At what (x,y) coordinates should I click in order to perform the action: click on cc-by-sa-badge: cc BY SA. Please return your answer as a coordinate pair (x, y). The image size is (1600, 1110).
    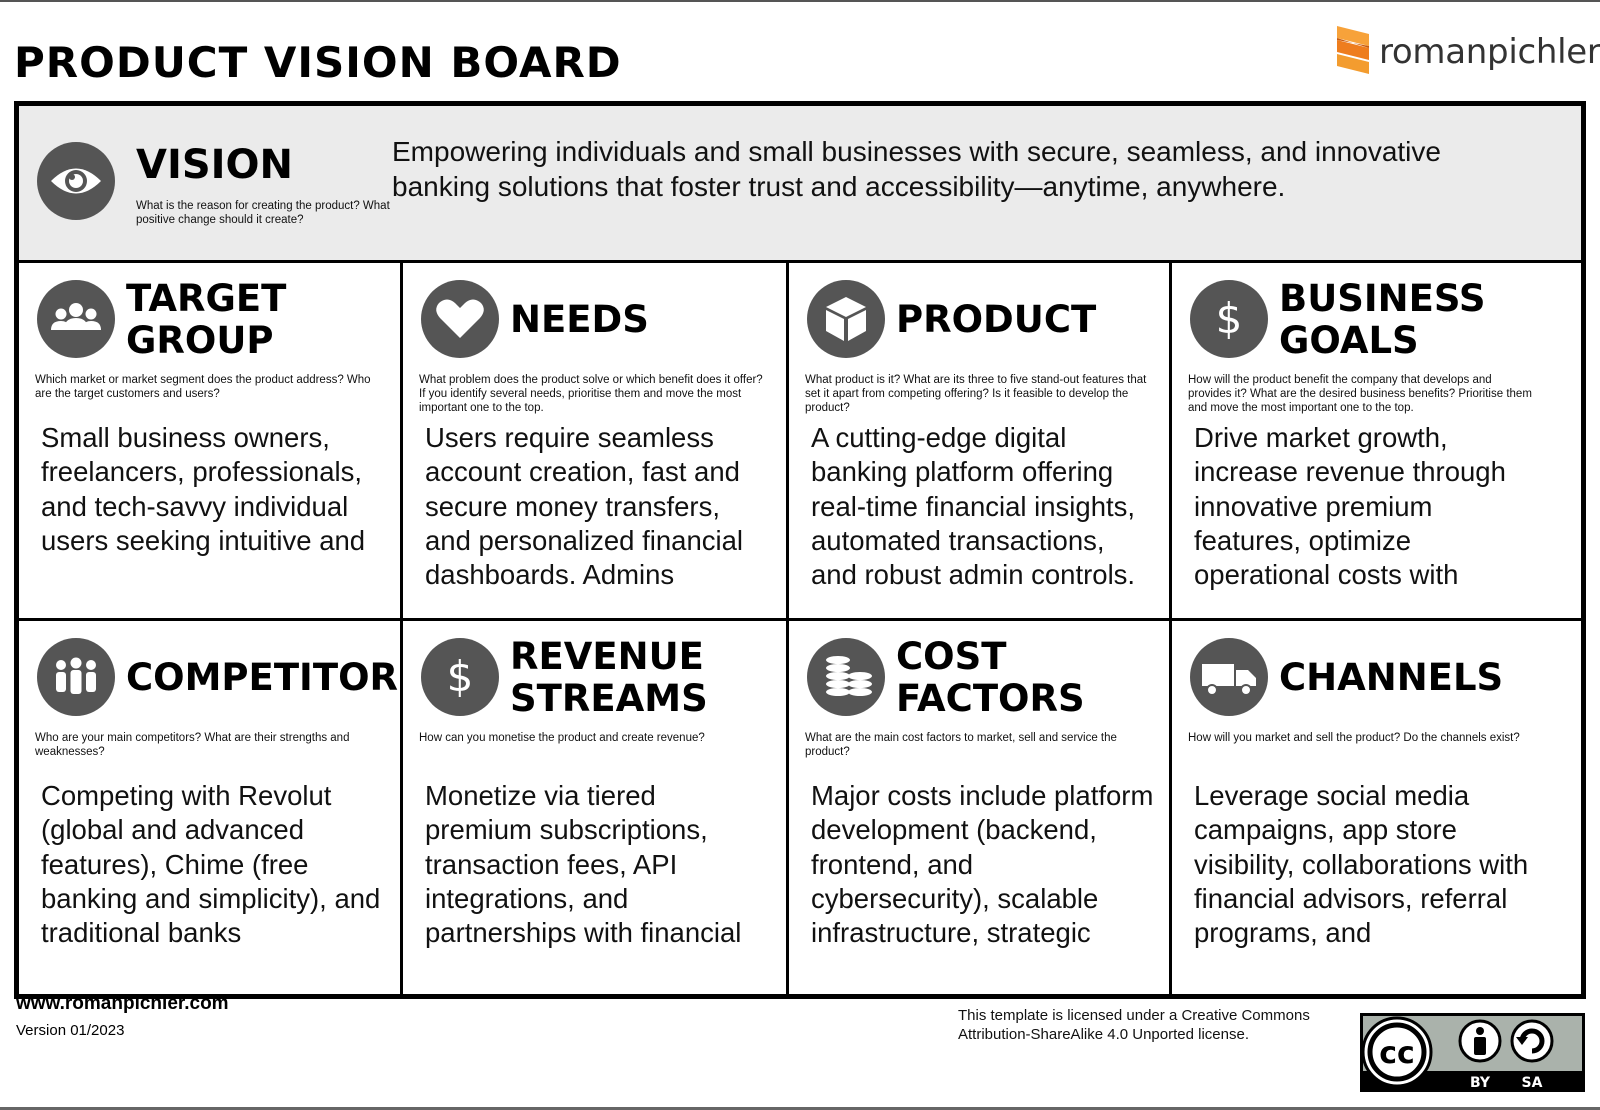
    Looking at the image, I should click on (1472, 1052).